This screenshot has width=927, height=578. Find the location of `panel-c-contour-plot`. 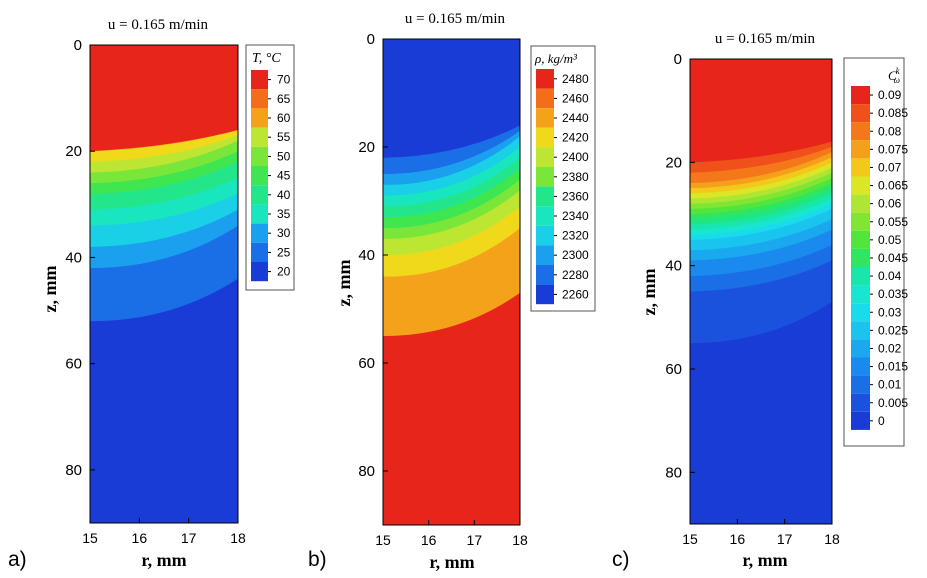

panel-c-contour-plot is located at coordinates (761, 291).